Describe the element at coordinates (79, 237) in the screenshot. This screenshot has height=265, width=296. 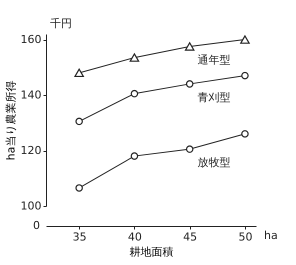
I see `x-tick-label: 35` at that location.